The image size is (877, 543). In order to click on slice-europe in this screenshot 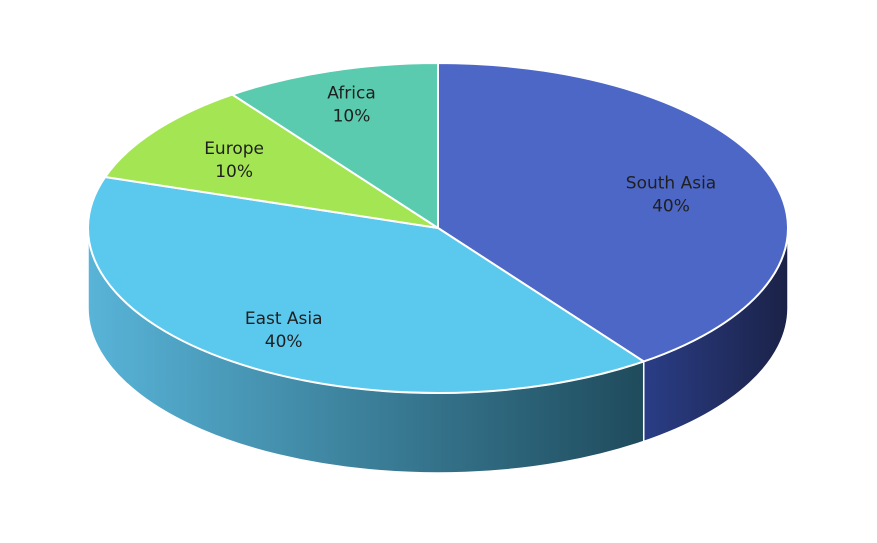, I will do `click(271, 161)`.